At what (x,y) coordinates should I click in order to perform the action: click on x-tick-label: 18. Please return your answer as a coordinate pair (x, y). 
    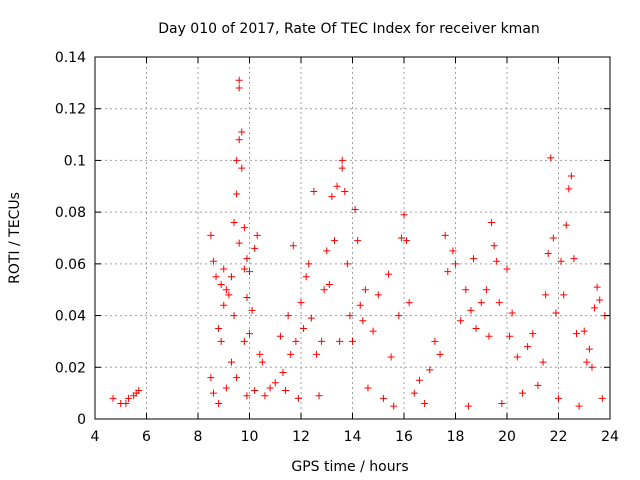
    Looking at the image, I should click on (456, 437).